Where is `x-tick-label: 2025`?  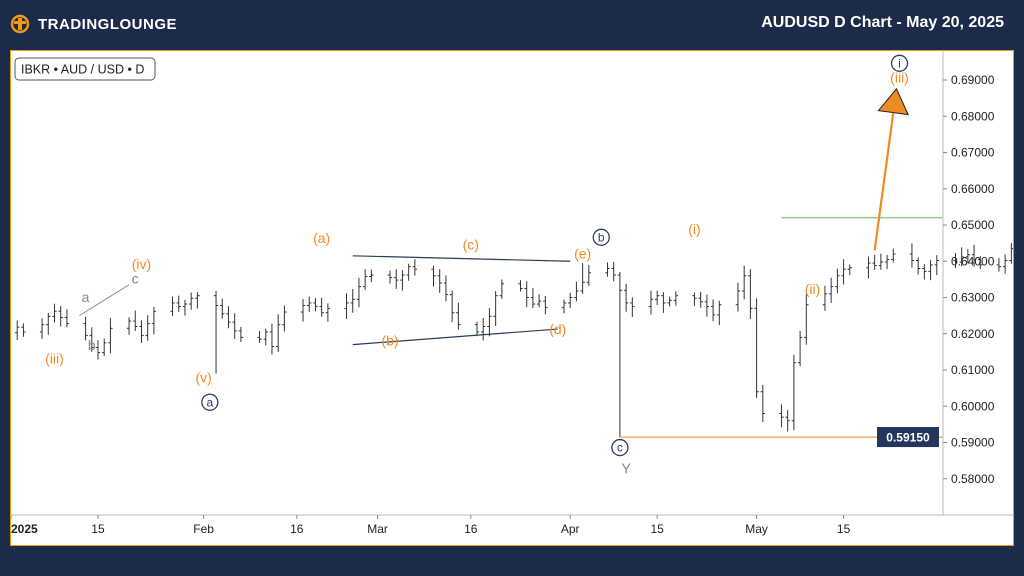 x-tick-label: 2025 is located at coordinates (24, 529).